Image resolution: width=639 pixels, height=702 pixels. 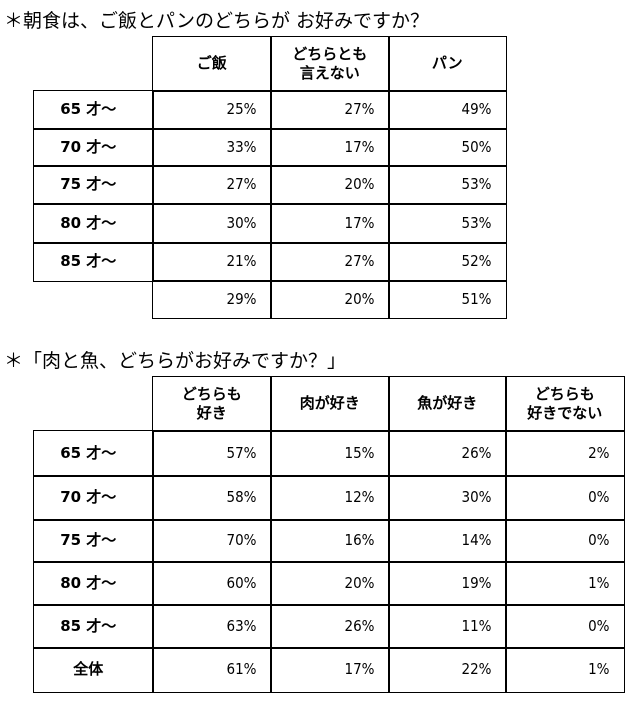 I want to click on table-cell-text: 19%, so click(x=476, y=582).